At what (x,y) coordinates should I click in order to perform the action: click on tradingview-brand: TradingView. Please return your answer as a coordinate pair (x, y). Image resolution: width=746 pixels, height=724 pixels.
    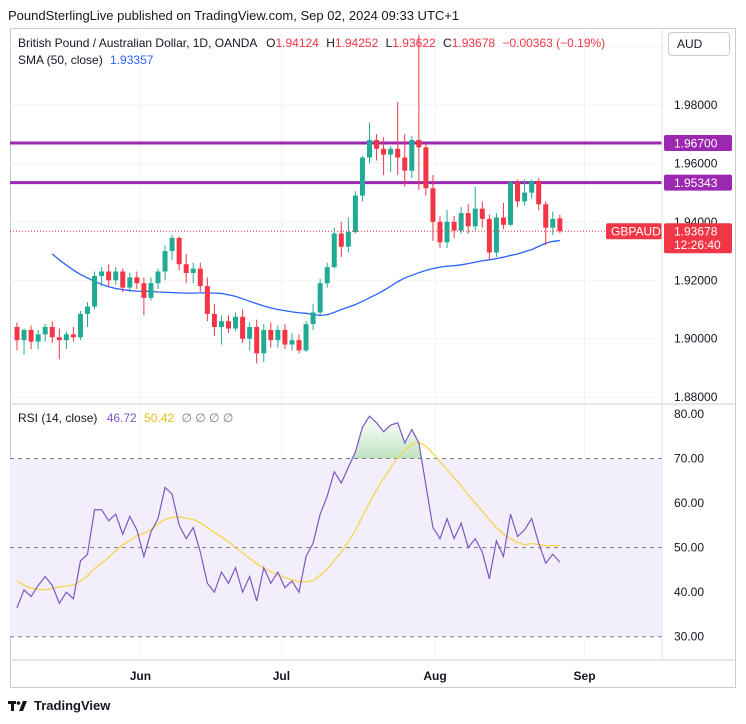
    Looking at the image, I should click on (72, 705).